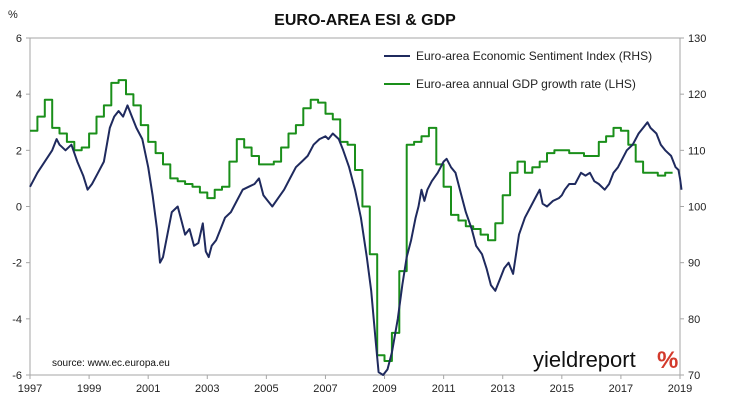 This screenshot has height=400, width=730. I want to click on x-tick-label: 2005, so click(266, 389).